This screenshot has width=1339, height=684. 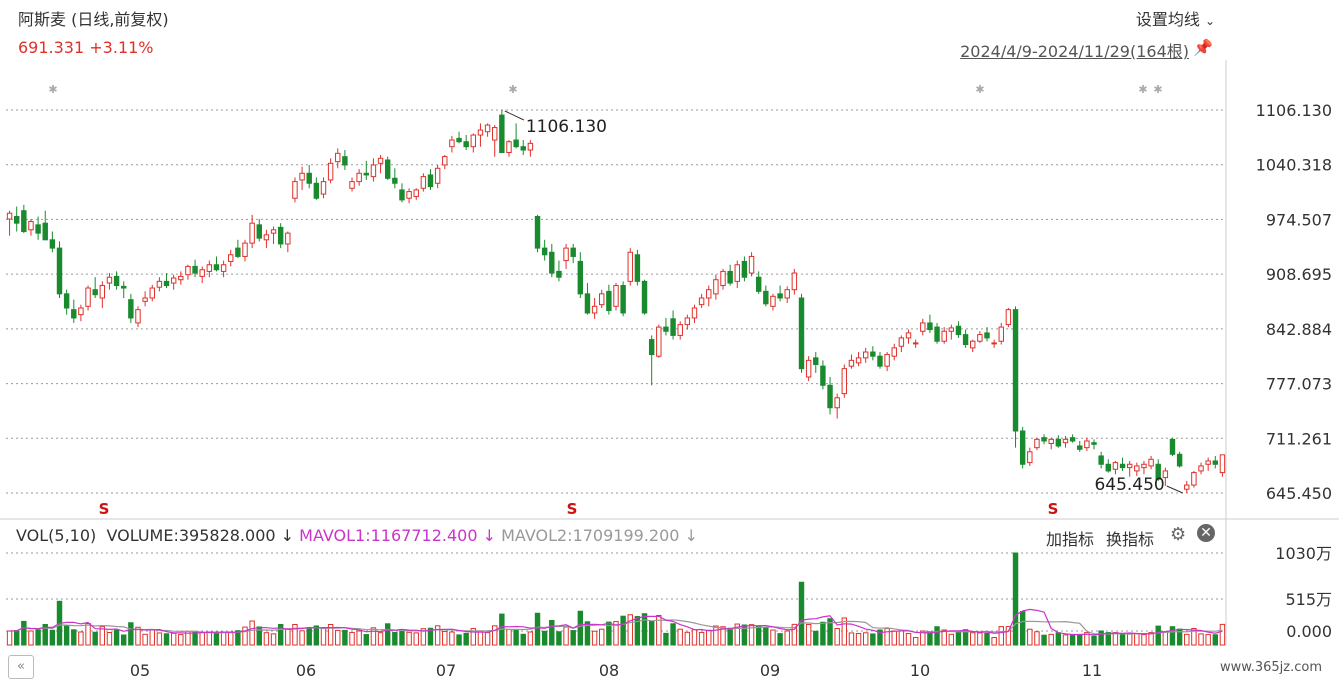 What do you see at coordinates (616, 670) in the screenshot?
I see `time-axis: 05 06 07 08 09 10 11` at bounding box center [616, 670].